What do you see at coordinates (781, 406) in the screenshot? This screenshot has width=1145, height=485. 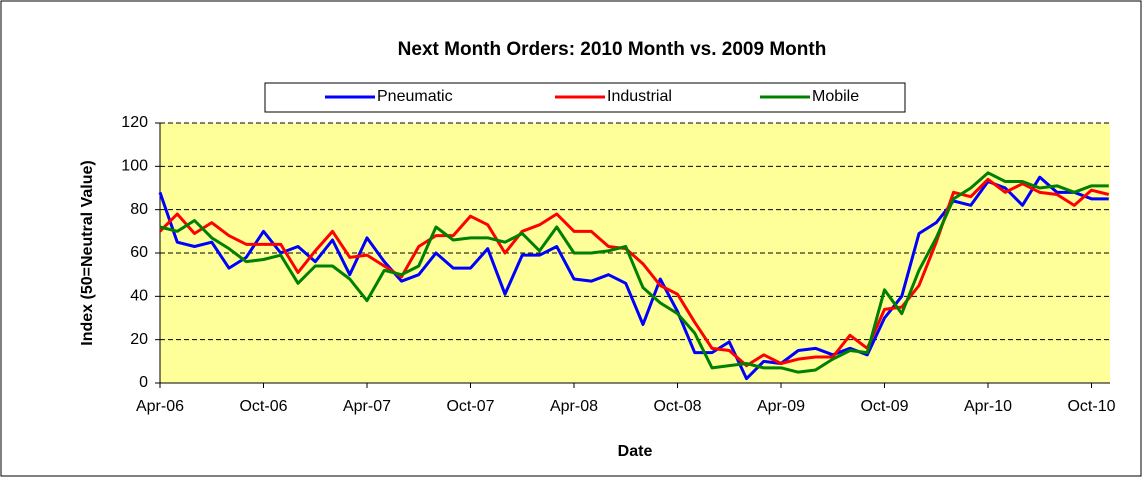 I see `x-tick-label: Apr-09` at bounding box center [781, 406].